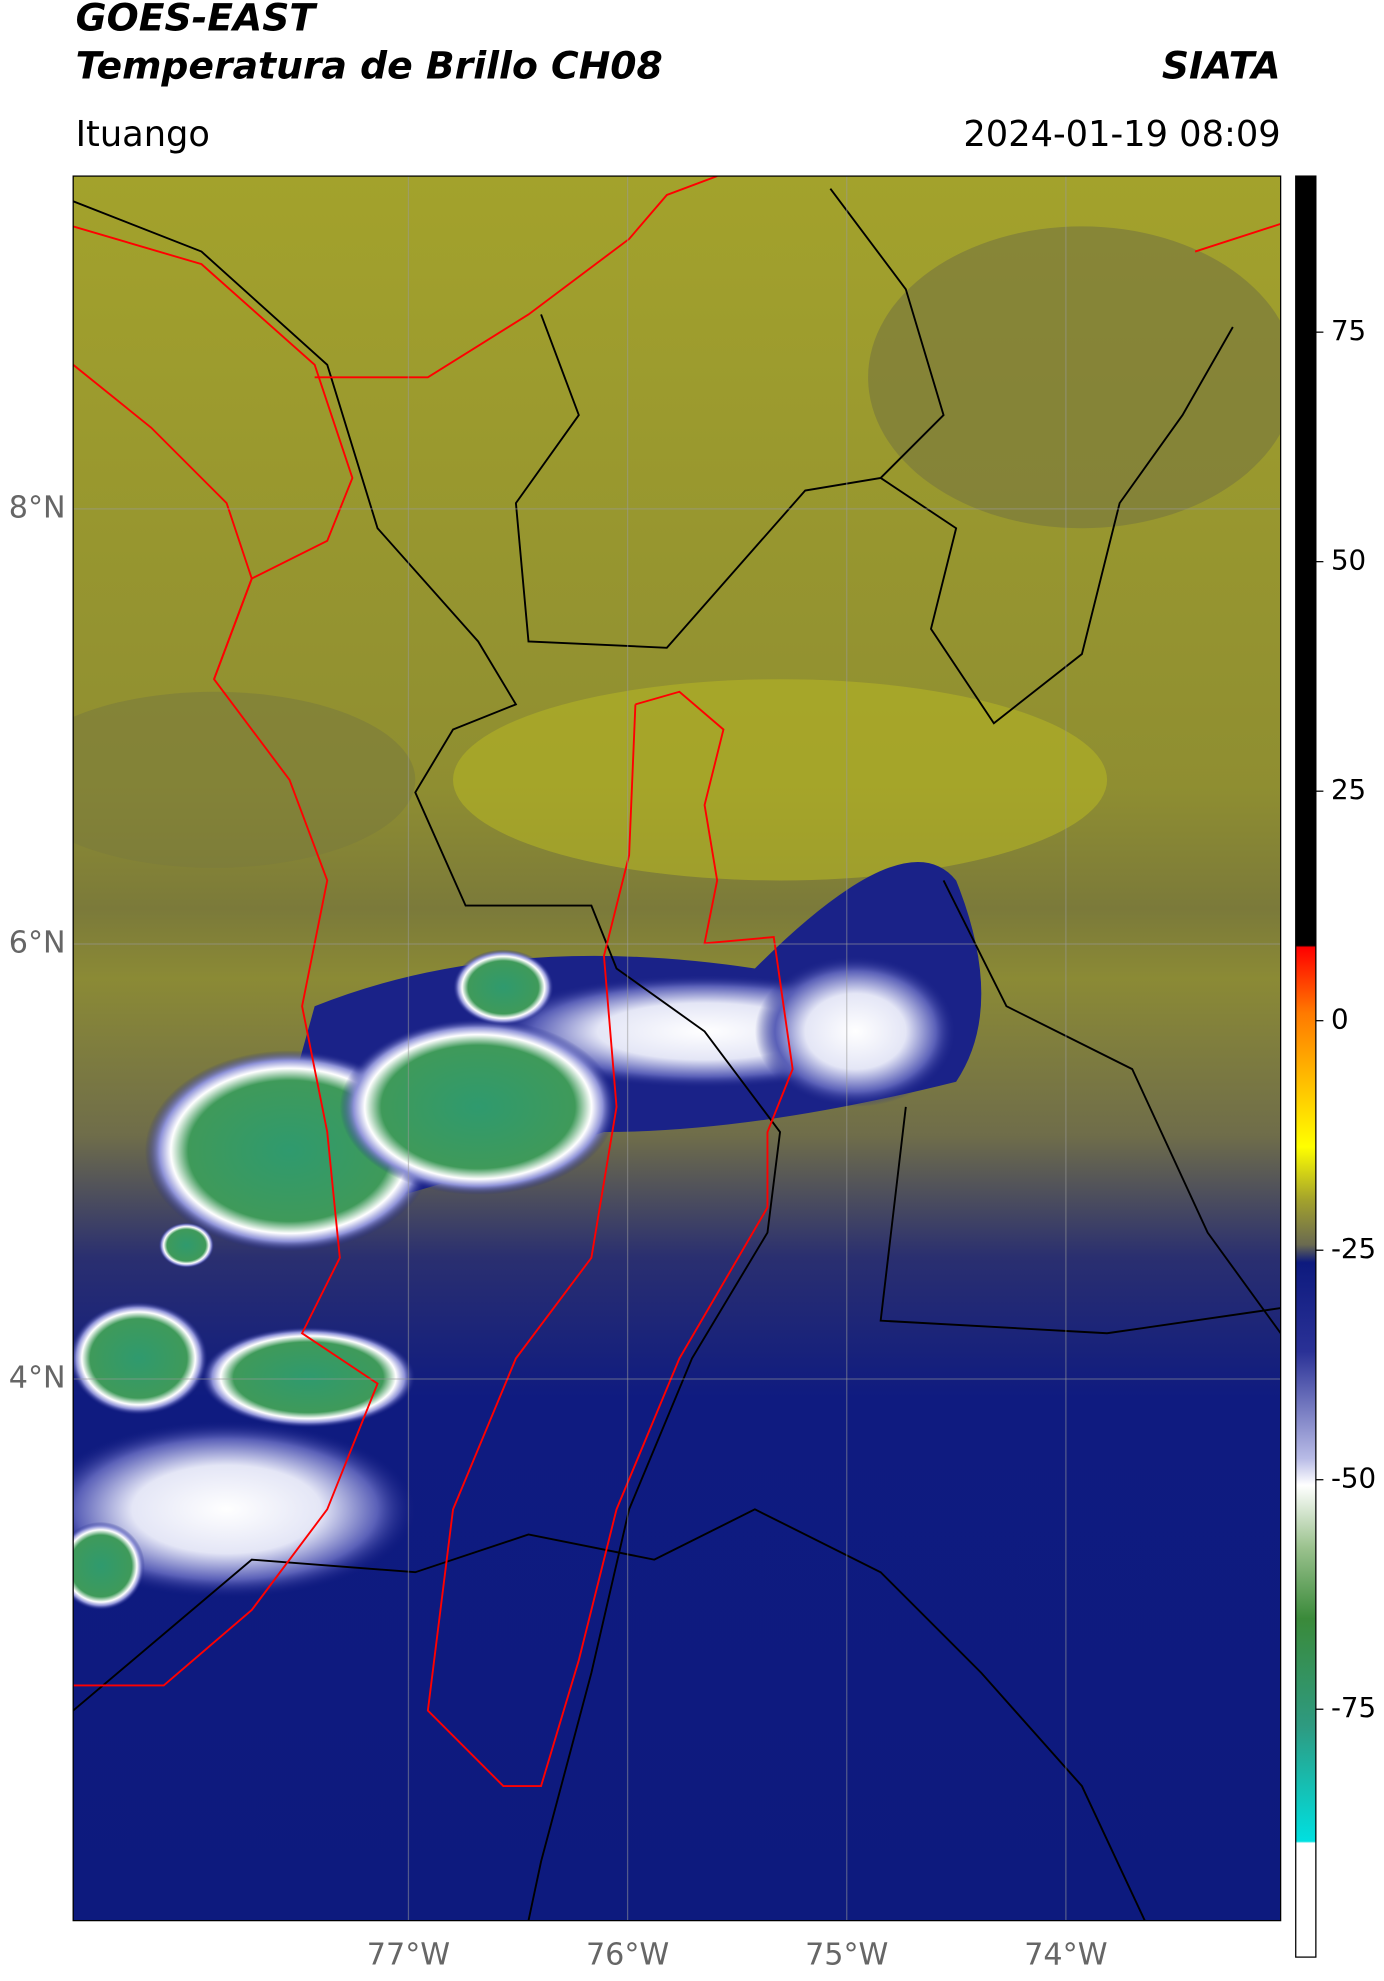 The width and height of the screenshot is (1384, 1981). Describe the element at coordinates (1340, 1019) in the screenshot. I see `colorbar-tick-label: 0` at that location.